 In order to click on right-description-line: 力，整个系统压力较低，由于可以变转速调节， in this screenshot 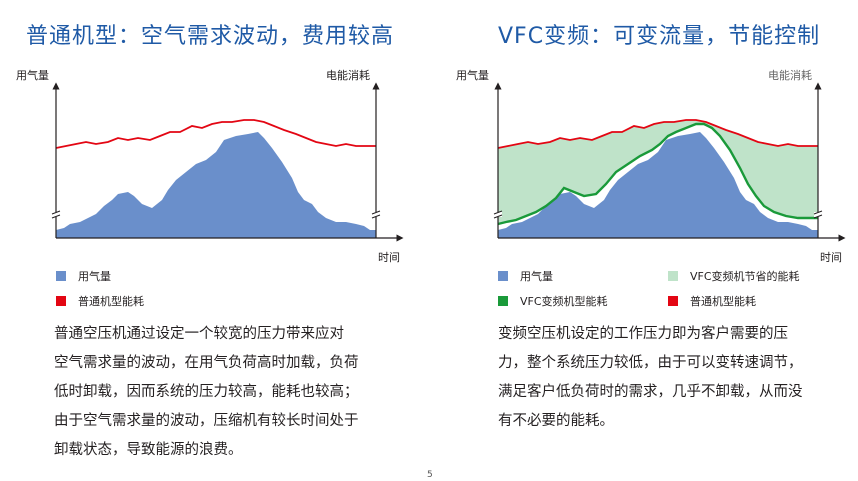, I will do `click(650, 363)`.